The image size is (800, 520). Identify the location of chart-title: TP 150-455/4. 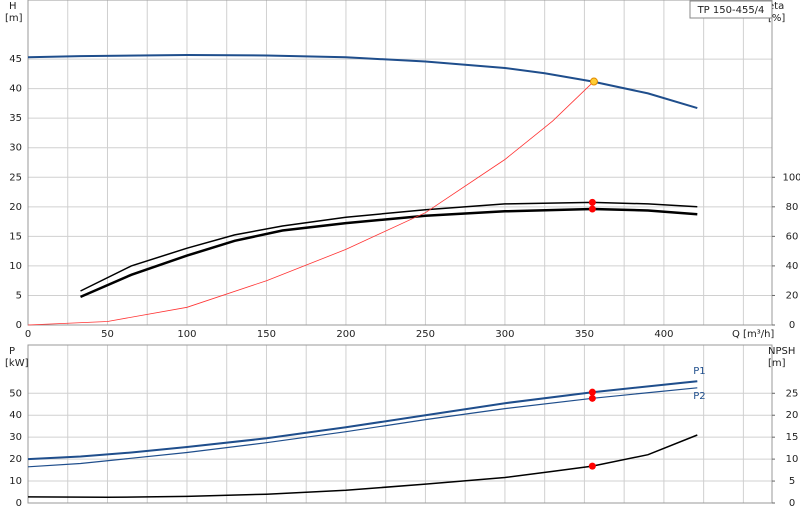
(731, 10).